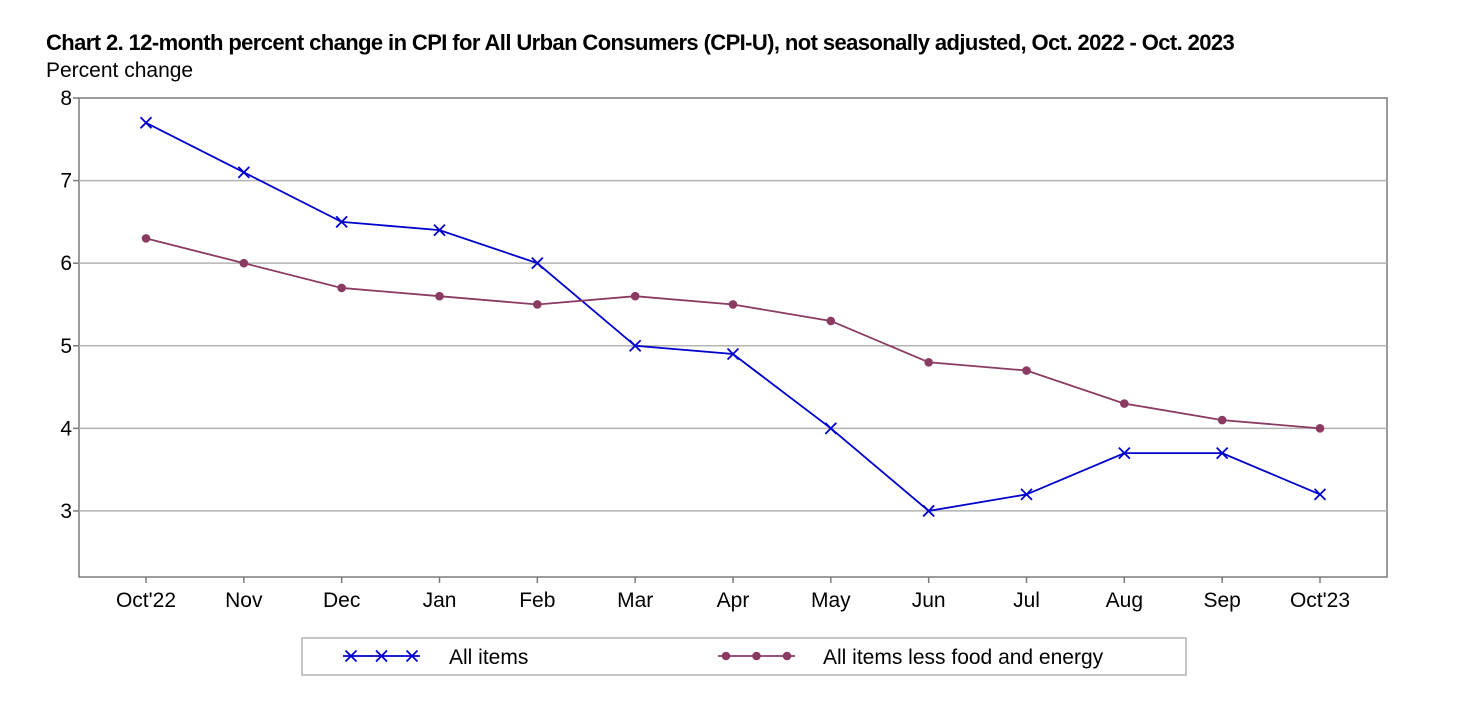  Describe the element at coordinates (929, 600) in the screenshot. I see `x-tick-label: Jun` at that location.